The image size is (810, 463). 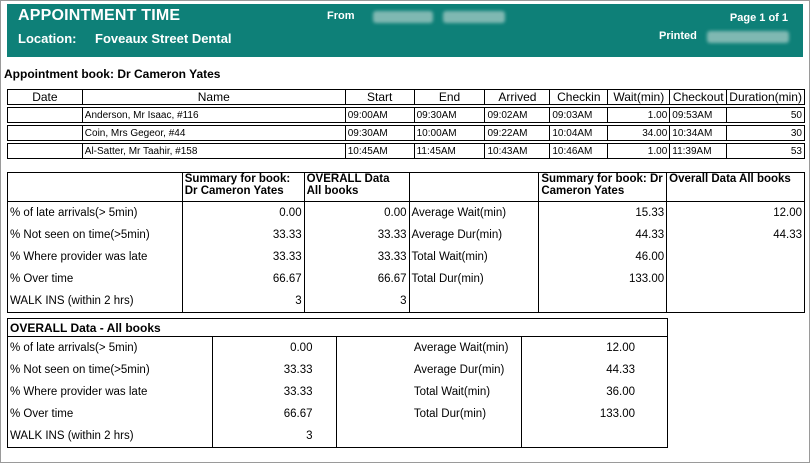 I want to click on overall-title-row: OVERALL Data - All books, so click(x=337, y=327).